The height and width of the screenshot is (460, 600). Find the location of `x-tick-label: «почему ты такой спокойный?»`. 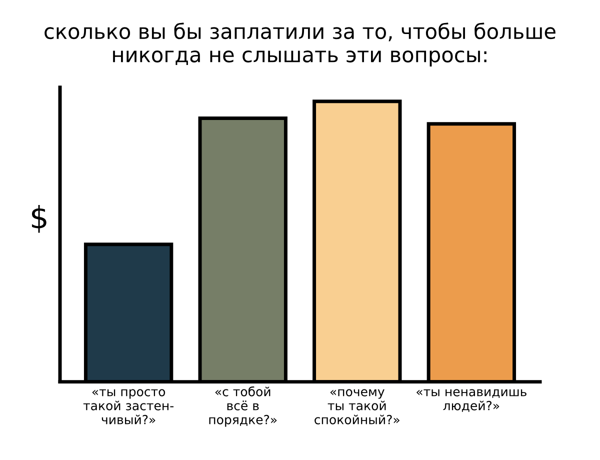

x-tick-label: «почему ты такой спокойный?» is located at coordinates (357, 406).